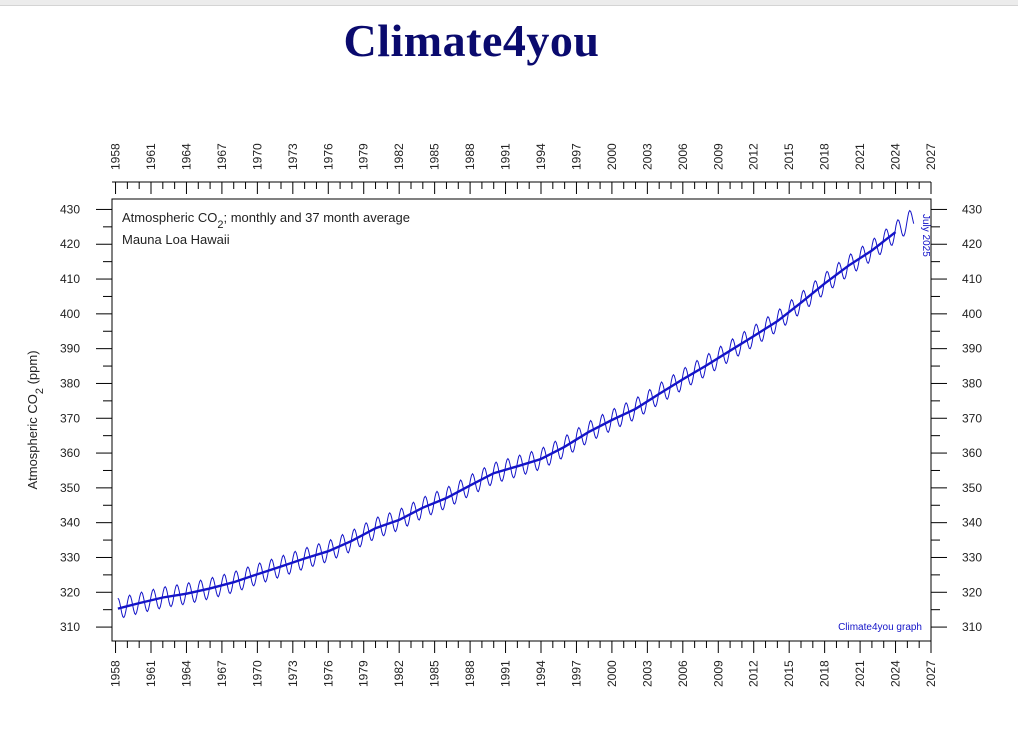 This screenshot has height=729, width=1018. I want to click on x-tick-label-bottom: 2027, so click(931, 673).